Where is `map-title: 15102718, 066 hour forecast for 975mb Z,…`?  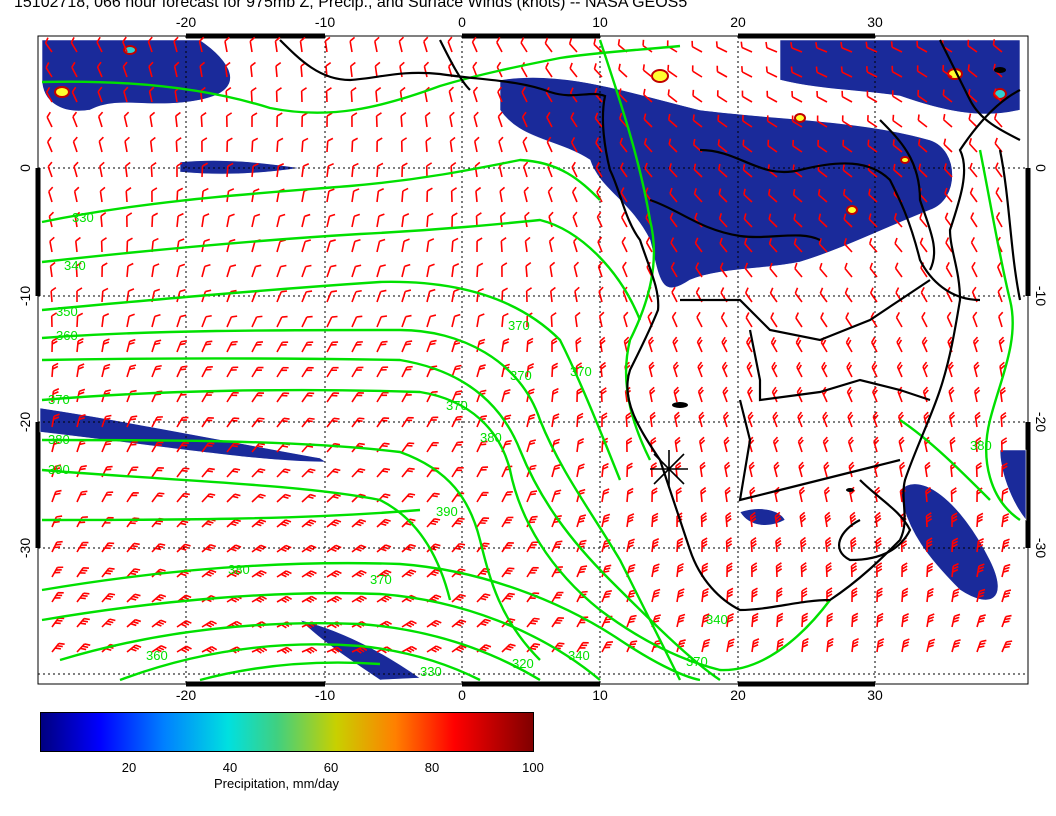
map-title: 15102718, 066 hour forecast for 975mb Z,… is located at coordinates (351, 5).